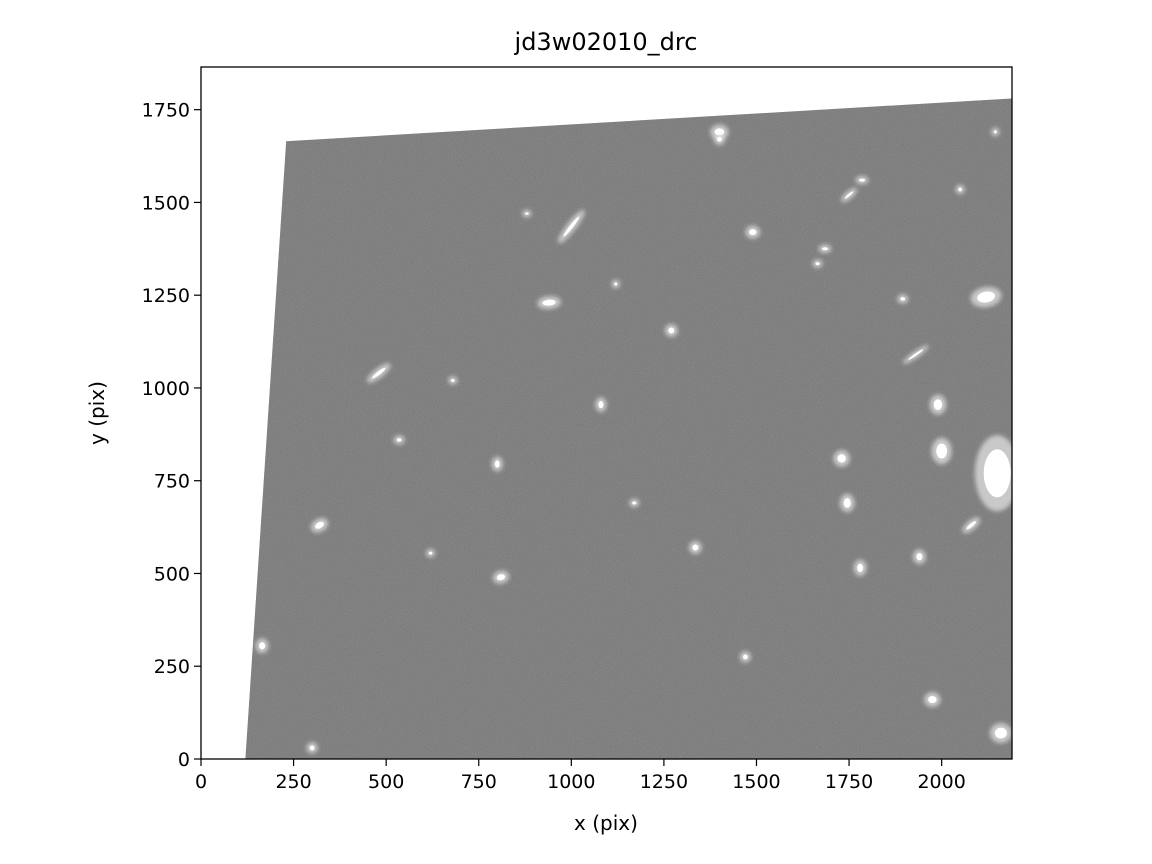 This screenshot has width=1152, height=864. I want to click on x-axis: 0 250 500 750 1000 1250 1500 1750 2000, so click(580, 776).